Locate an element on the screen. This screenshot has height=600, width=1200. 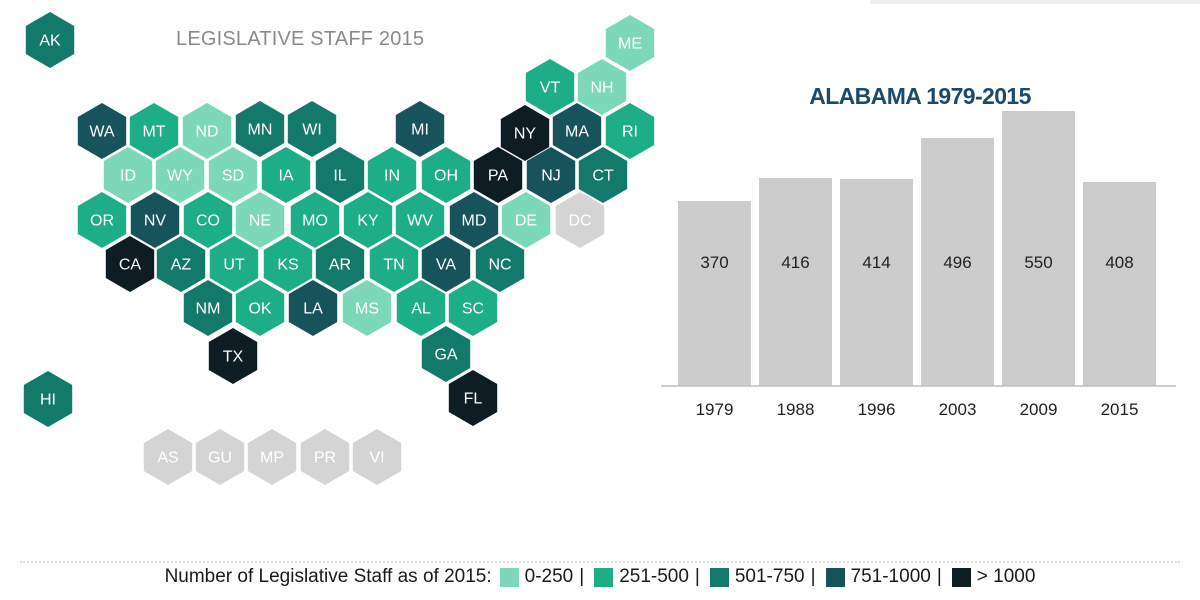
bar-2009 is located at coordinates (1038, 248).